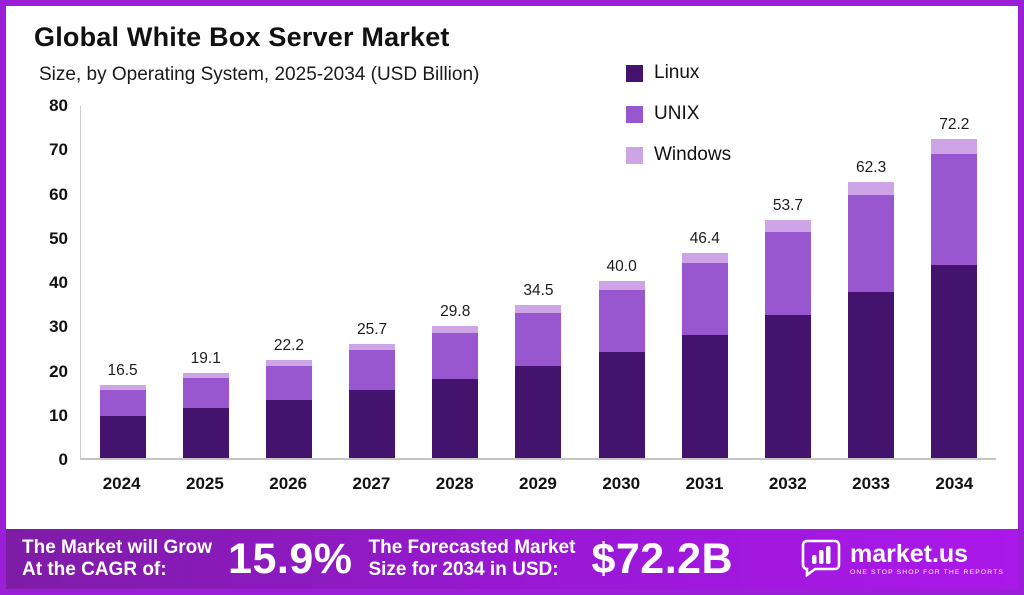 The height and width of the screenshot is (595, 1024). I want to click on bar-2028, so click(455, 392).